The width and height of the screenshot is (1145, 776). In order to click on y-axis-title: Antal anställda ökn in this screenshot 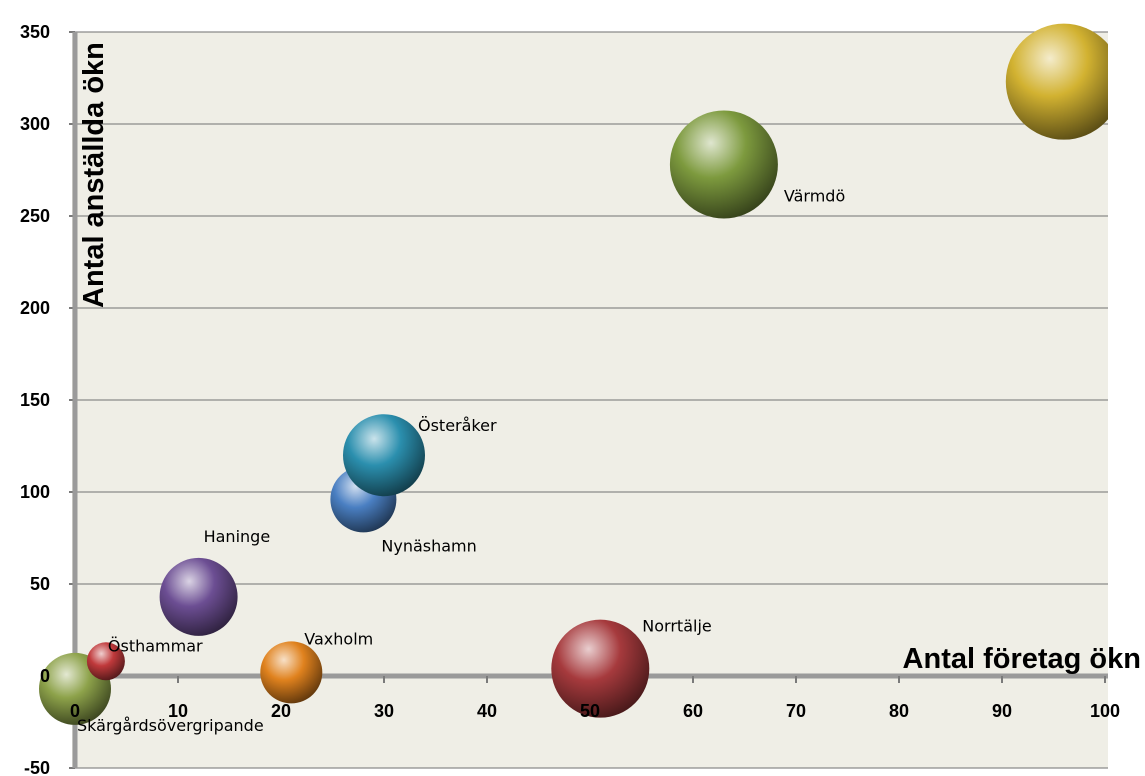, I will do `click(94, 175)`.